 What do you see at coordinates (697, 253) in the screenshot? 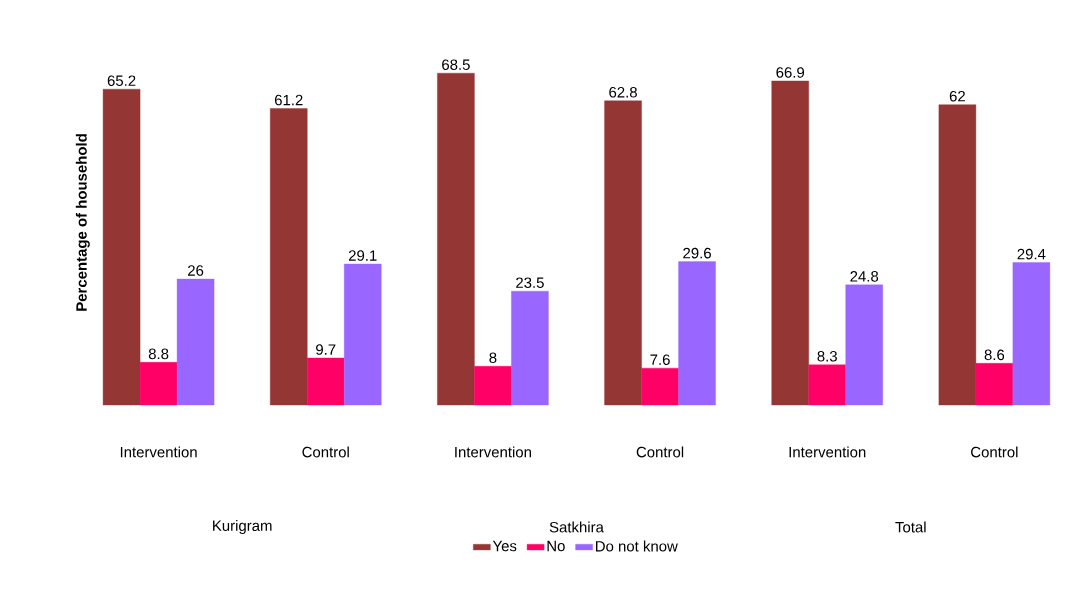
I see `data-label: 29.6` at bounding box center [697, 253].